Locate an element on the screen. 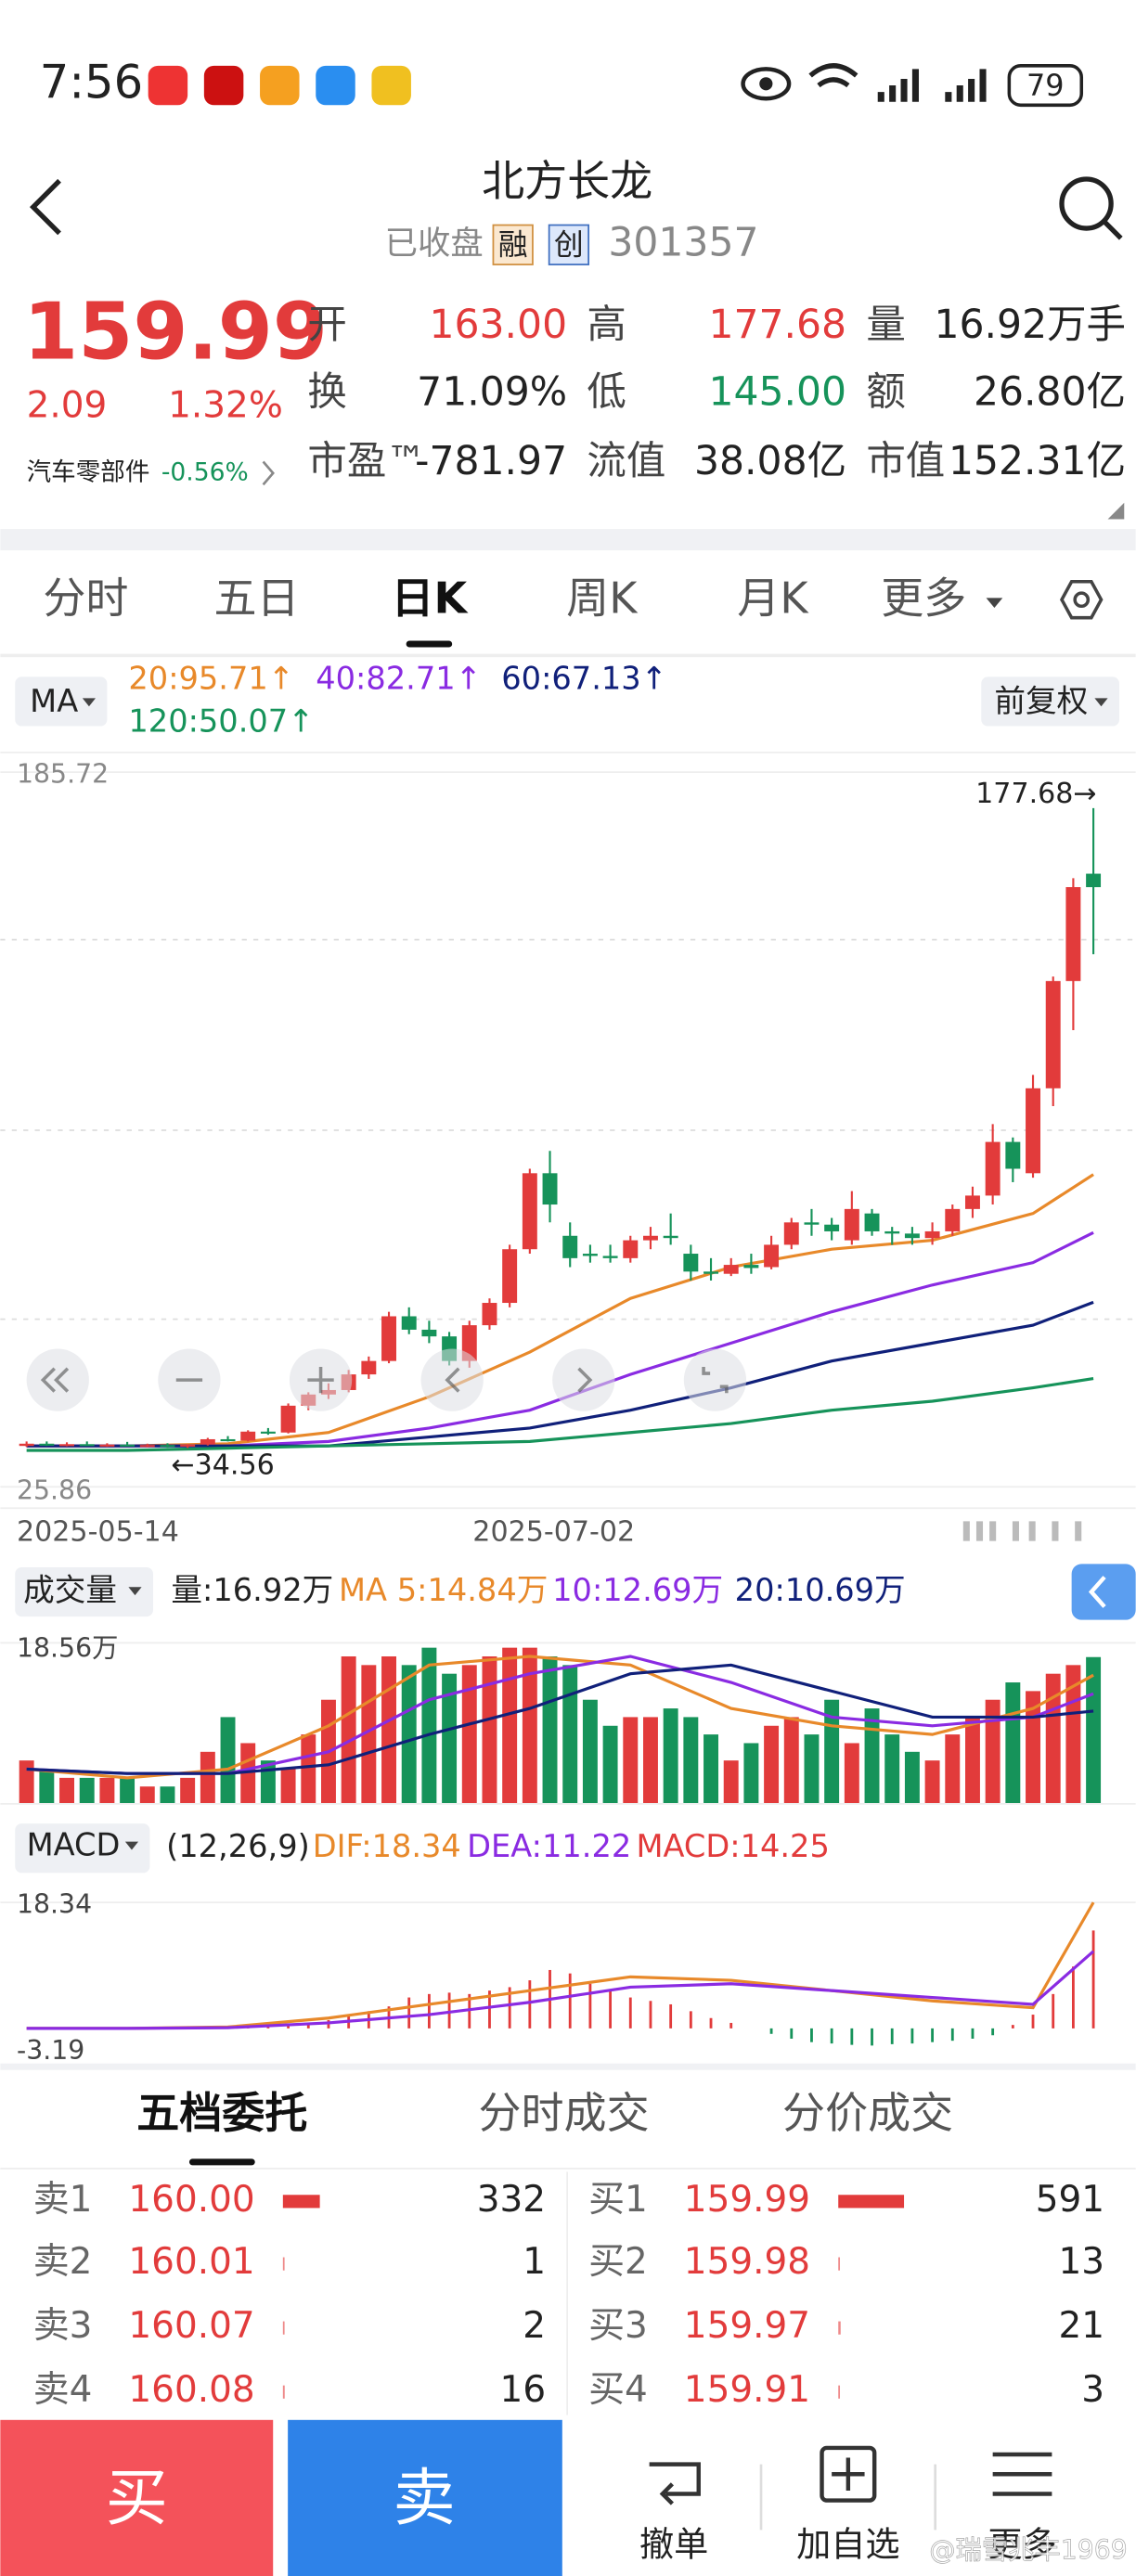 The image size is (1136, 2576). book-price: 159.98 is located at coordinates (747, 2262).